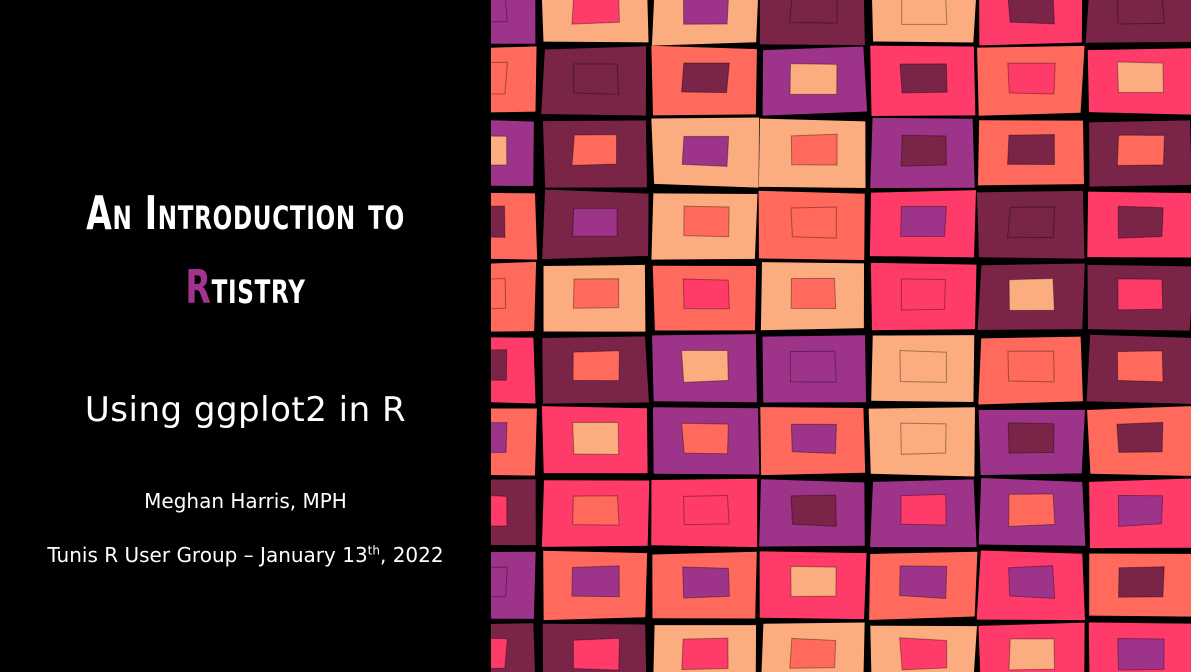 The height and width of the screenshot is (672, 1191). I want to click on event-info: Tunis R User Group – January 13th, 2022, so click(245, 555).